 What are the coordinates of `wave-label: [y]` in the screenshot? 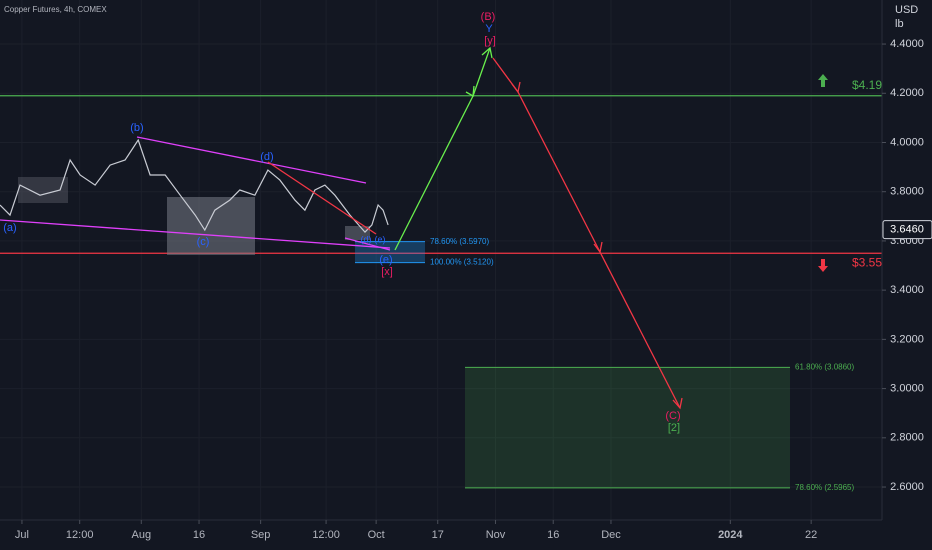 It's located at (490, 41).